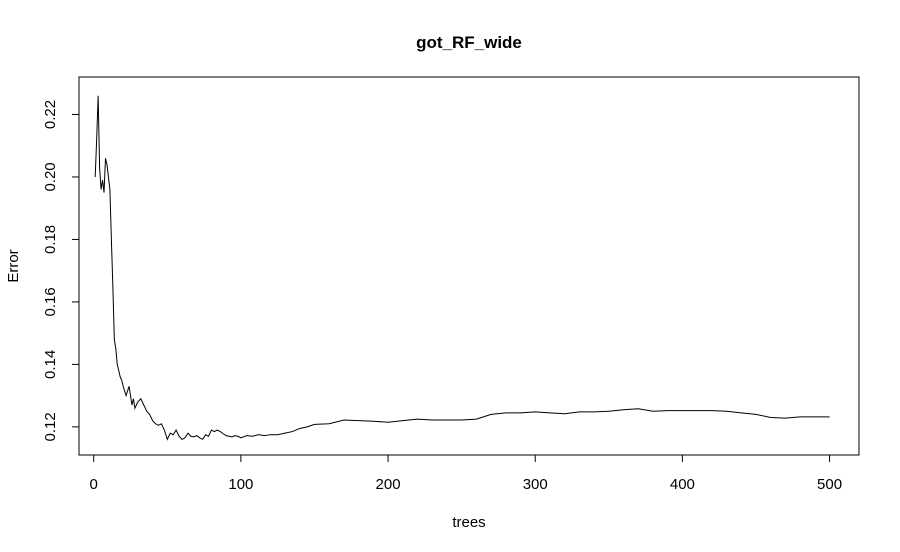  I want to click on x-tick-label: 200, so click(388, 484).